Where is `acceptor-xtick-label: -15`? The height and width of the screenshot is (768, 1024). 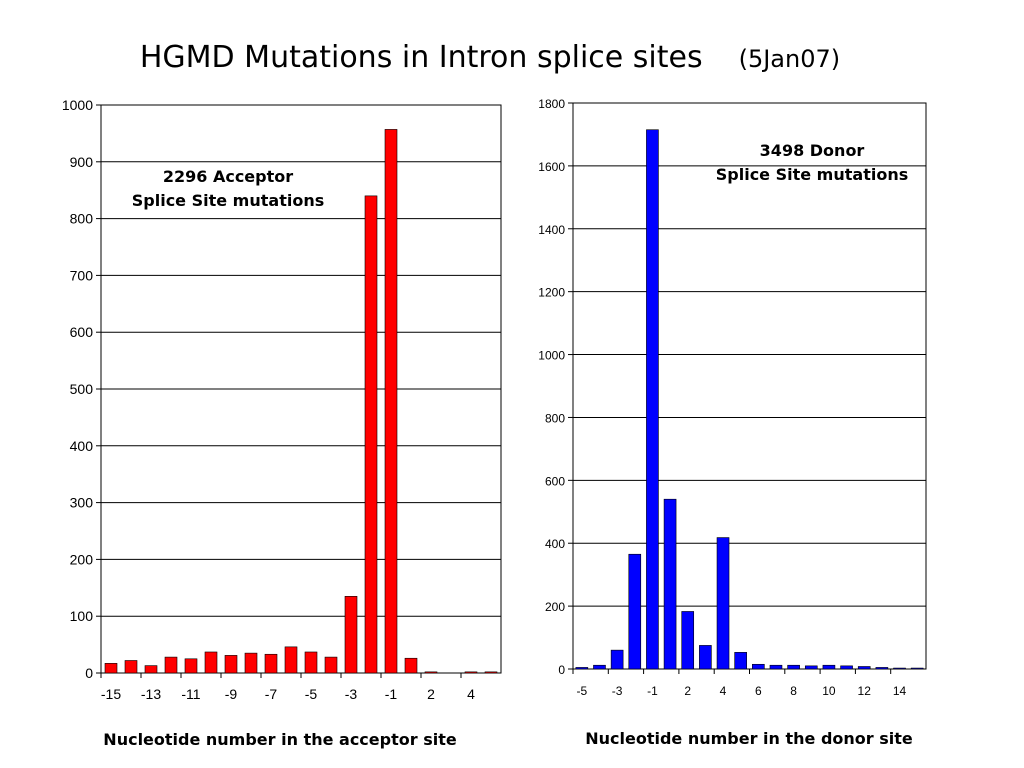 acceptor-xtick-label: -15 is located at coordinates (111, 694).